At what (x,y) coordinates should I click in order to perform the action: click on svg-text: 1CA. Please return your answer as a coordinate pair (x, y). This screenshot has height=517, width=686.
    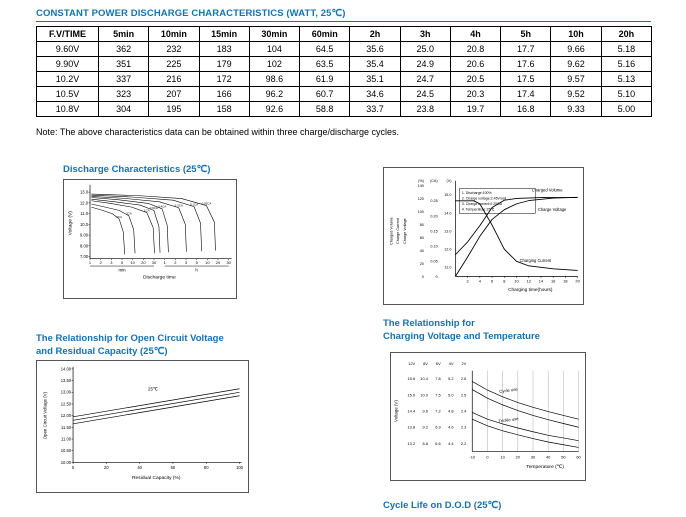
    Looking at the image, I should click on (147, 210).